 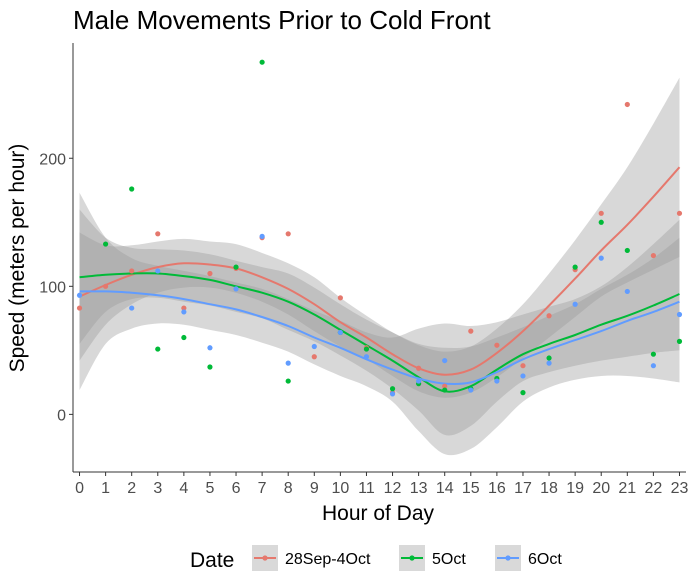 I want to click on chart-title: Male Movements Prior to Cold Front, so click(x=282, y=20).